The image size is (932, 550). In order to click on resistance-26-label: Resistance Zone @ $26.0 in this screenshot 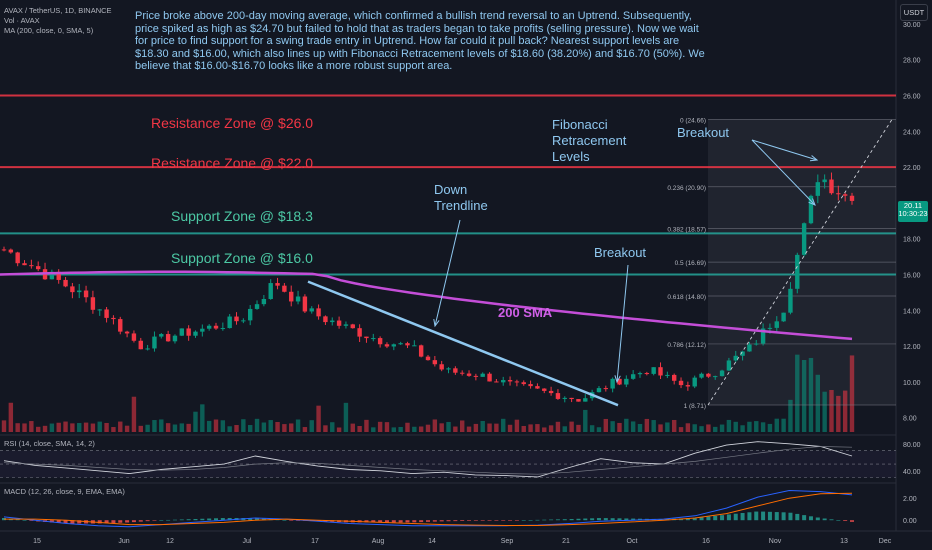, I will do `click(232, 123)`.